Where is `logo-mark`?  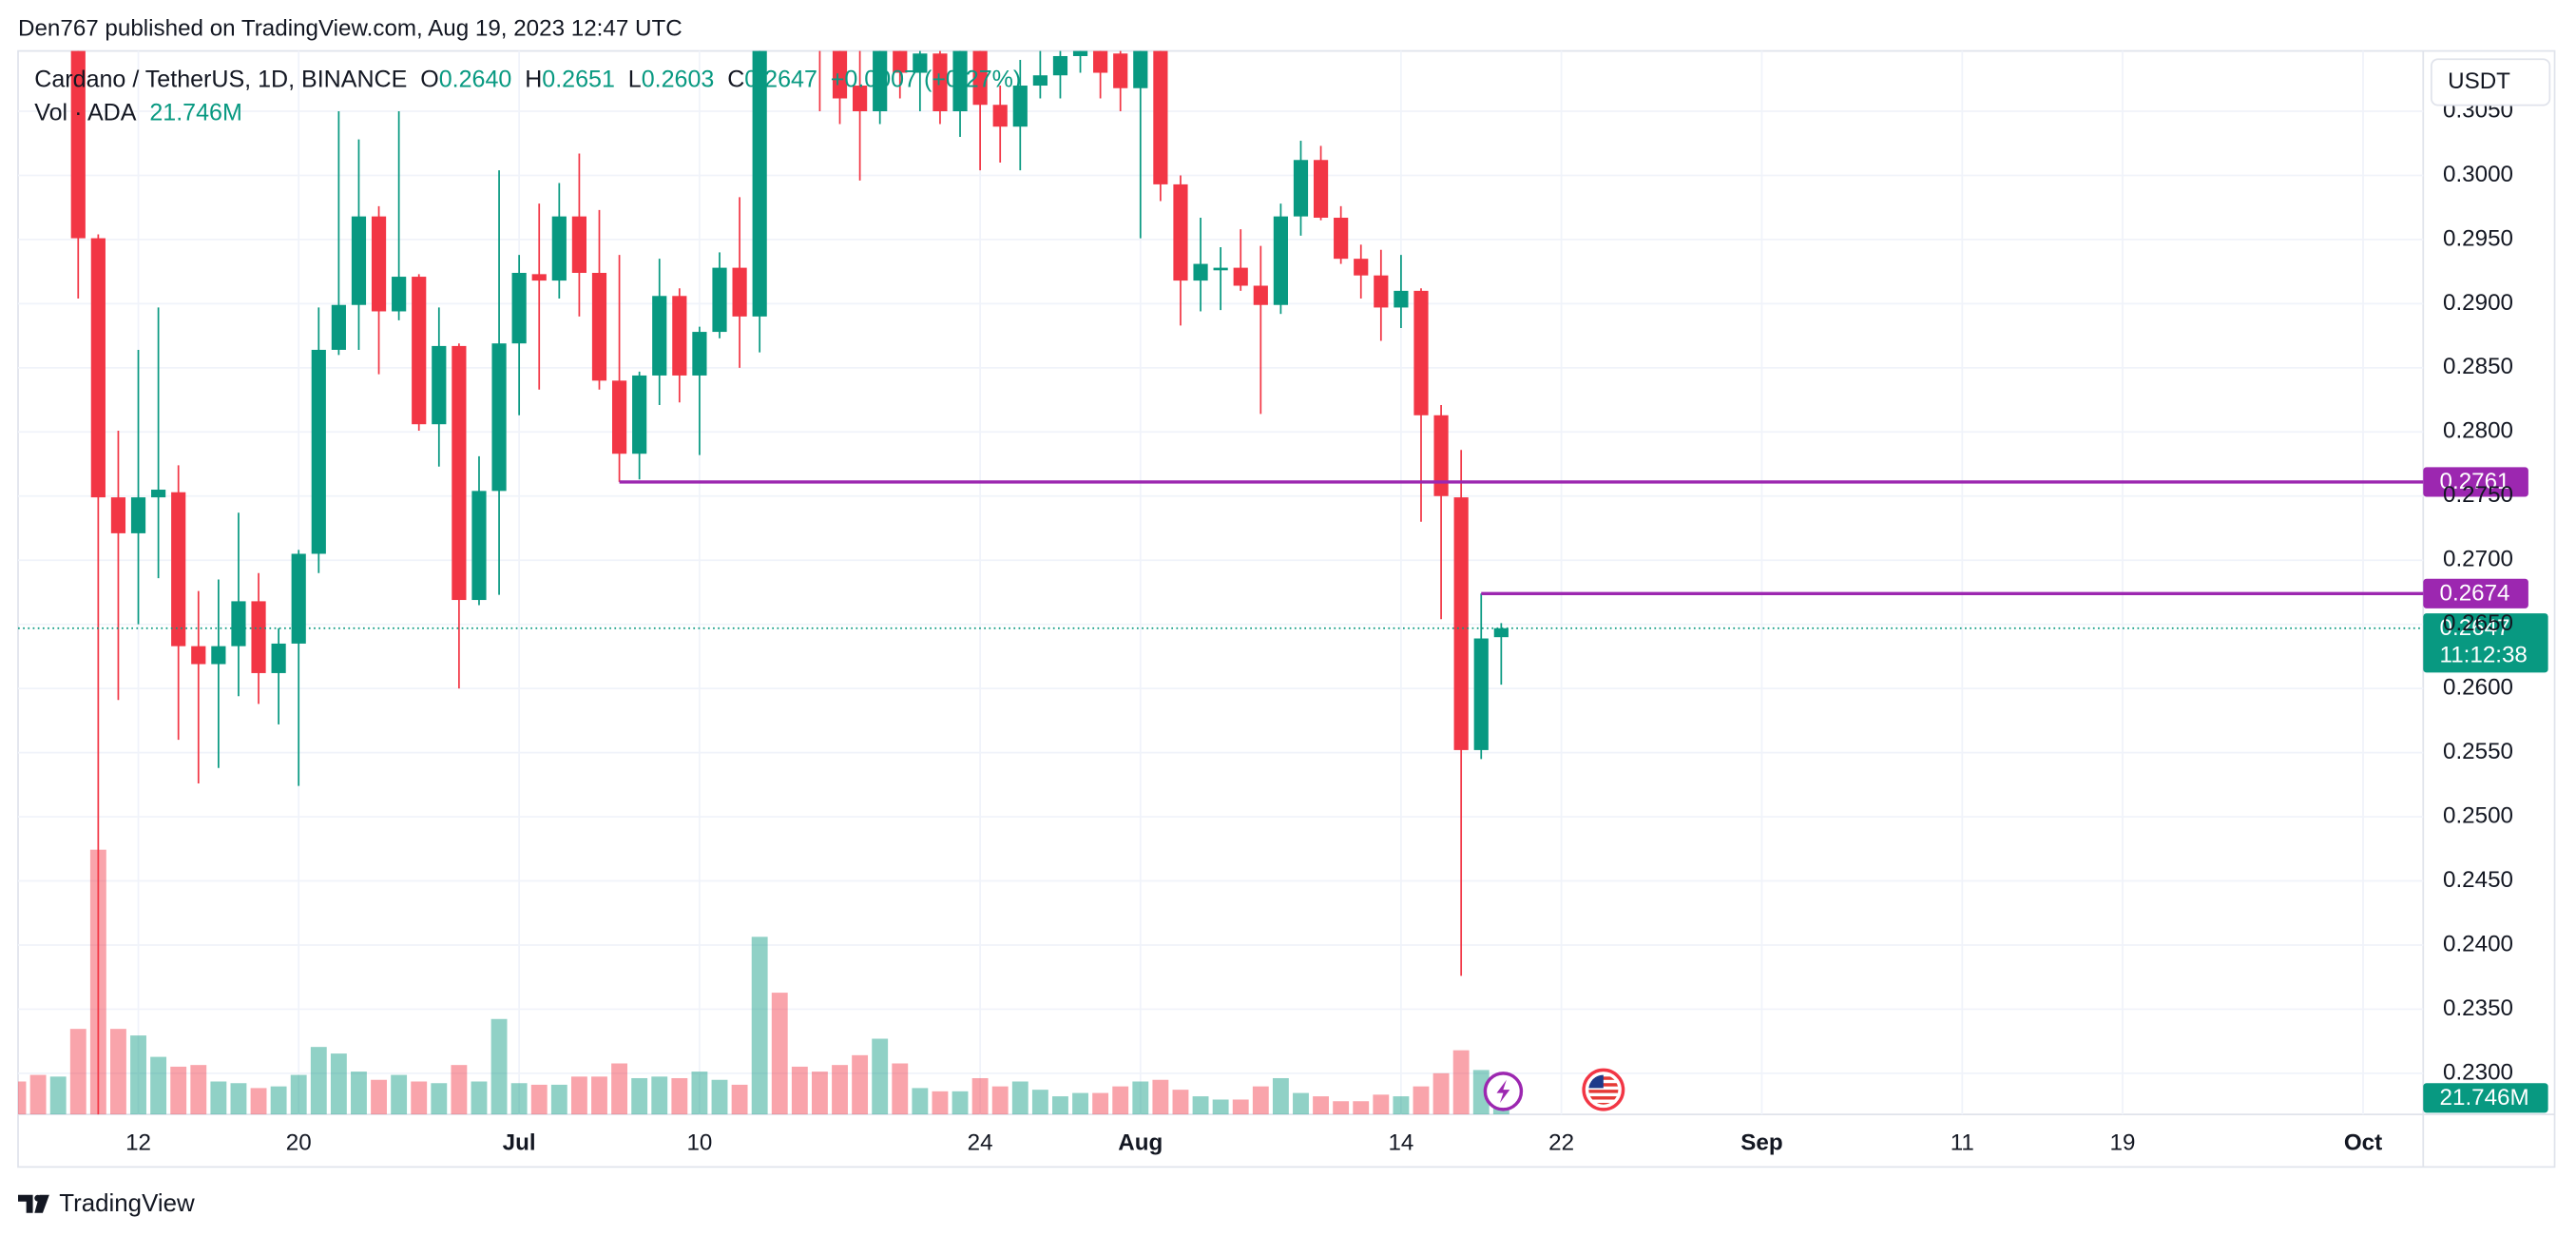
logo-mark is located at coordinates (33, 1203).